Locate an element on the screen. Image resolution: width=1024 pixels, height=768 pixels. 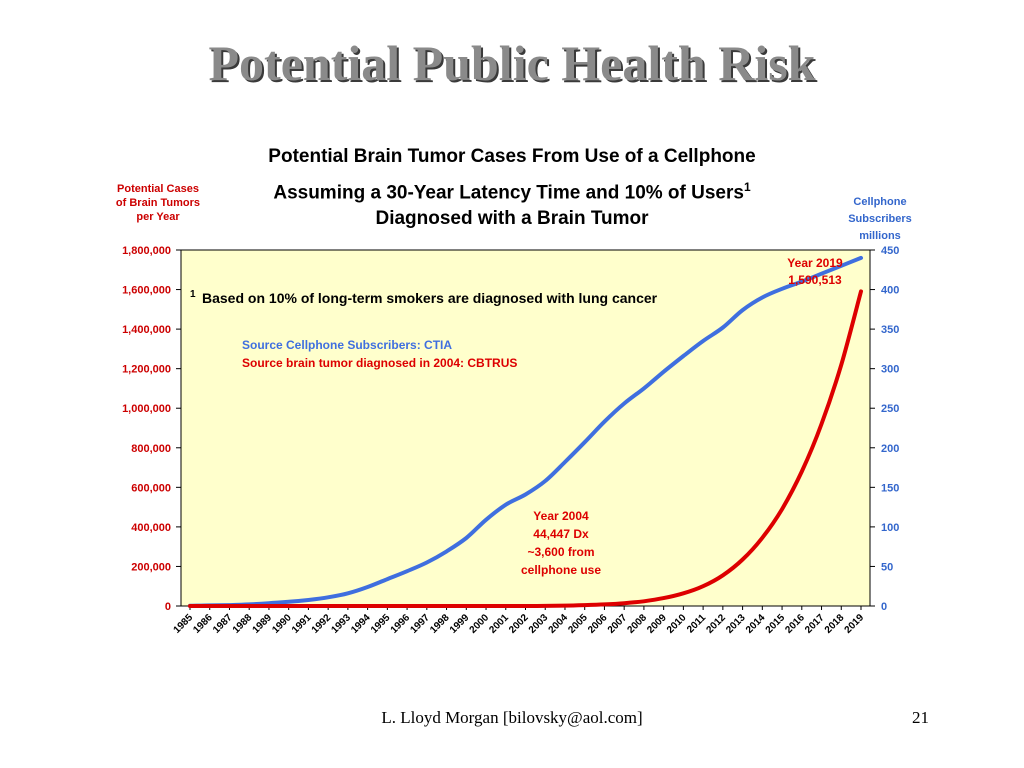
left-tick-label: 0 is located at coordinates (168, 607).